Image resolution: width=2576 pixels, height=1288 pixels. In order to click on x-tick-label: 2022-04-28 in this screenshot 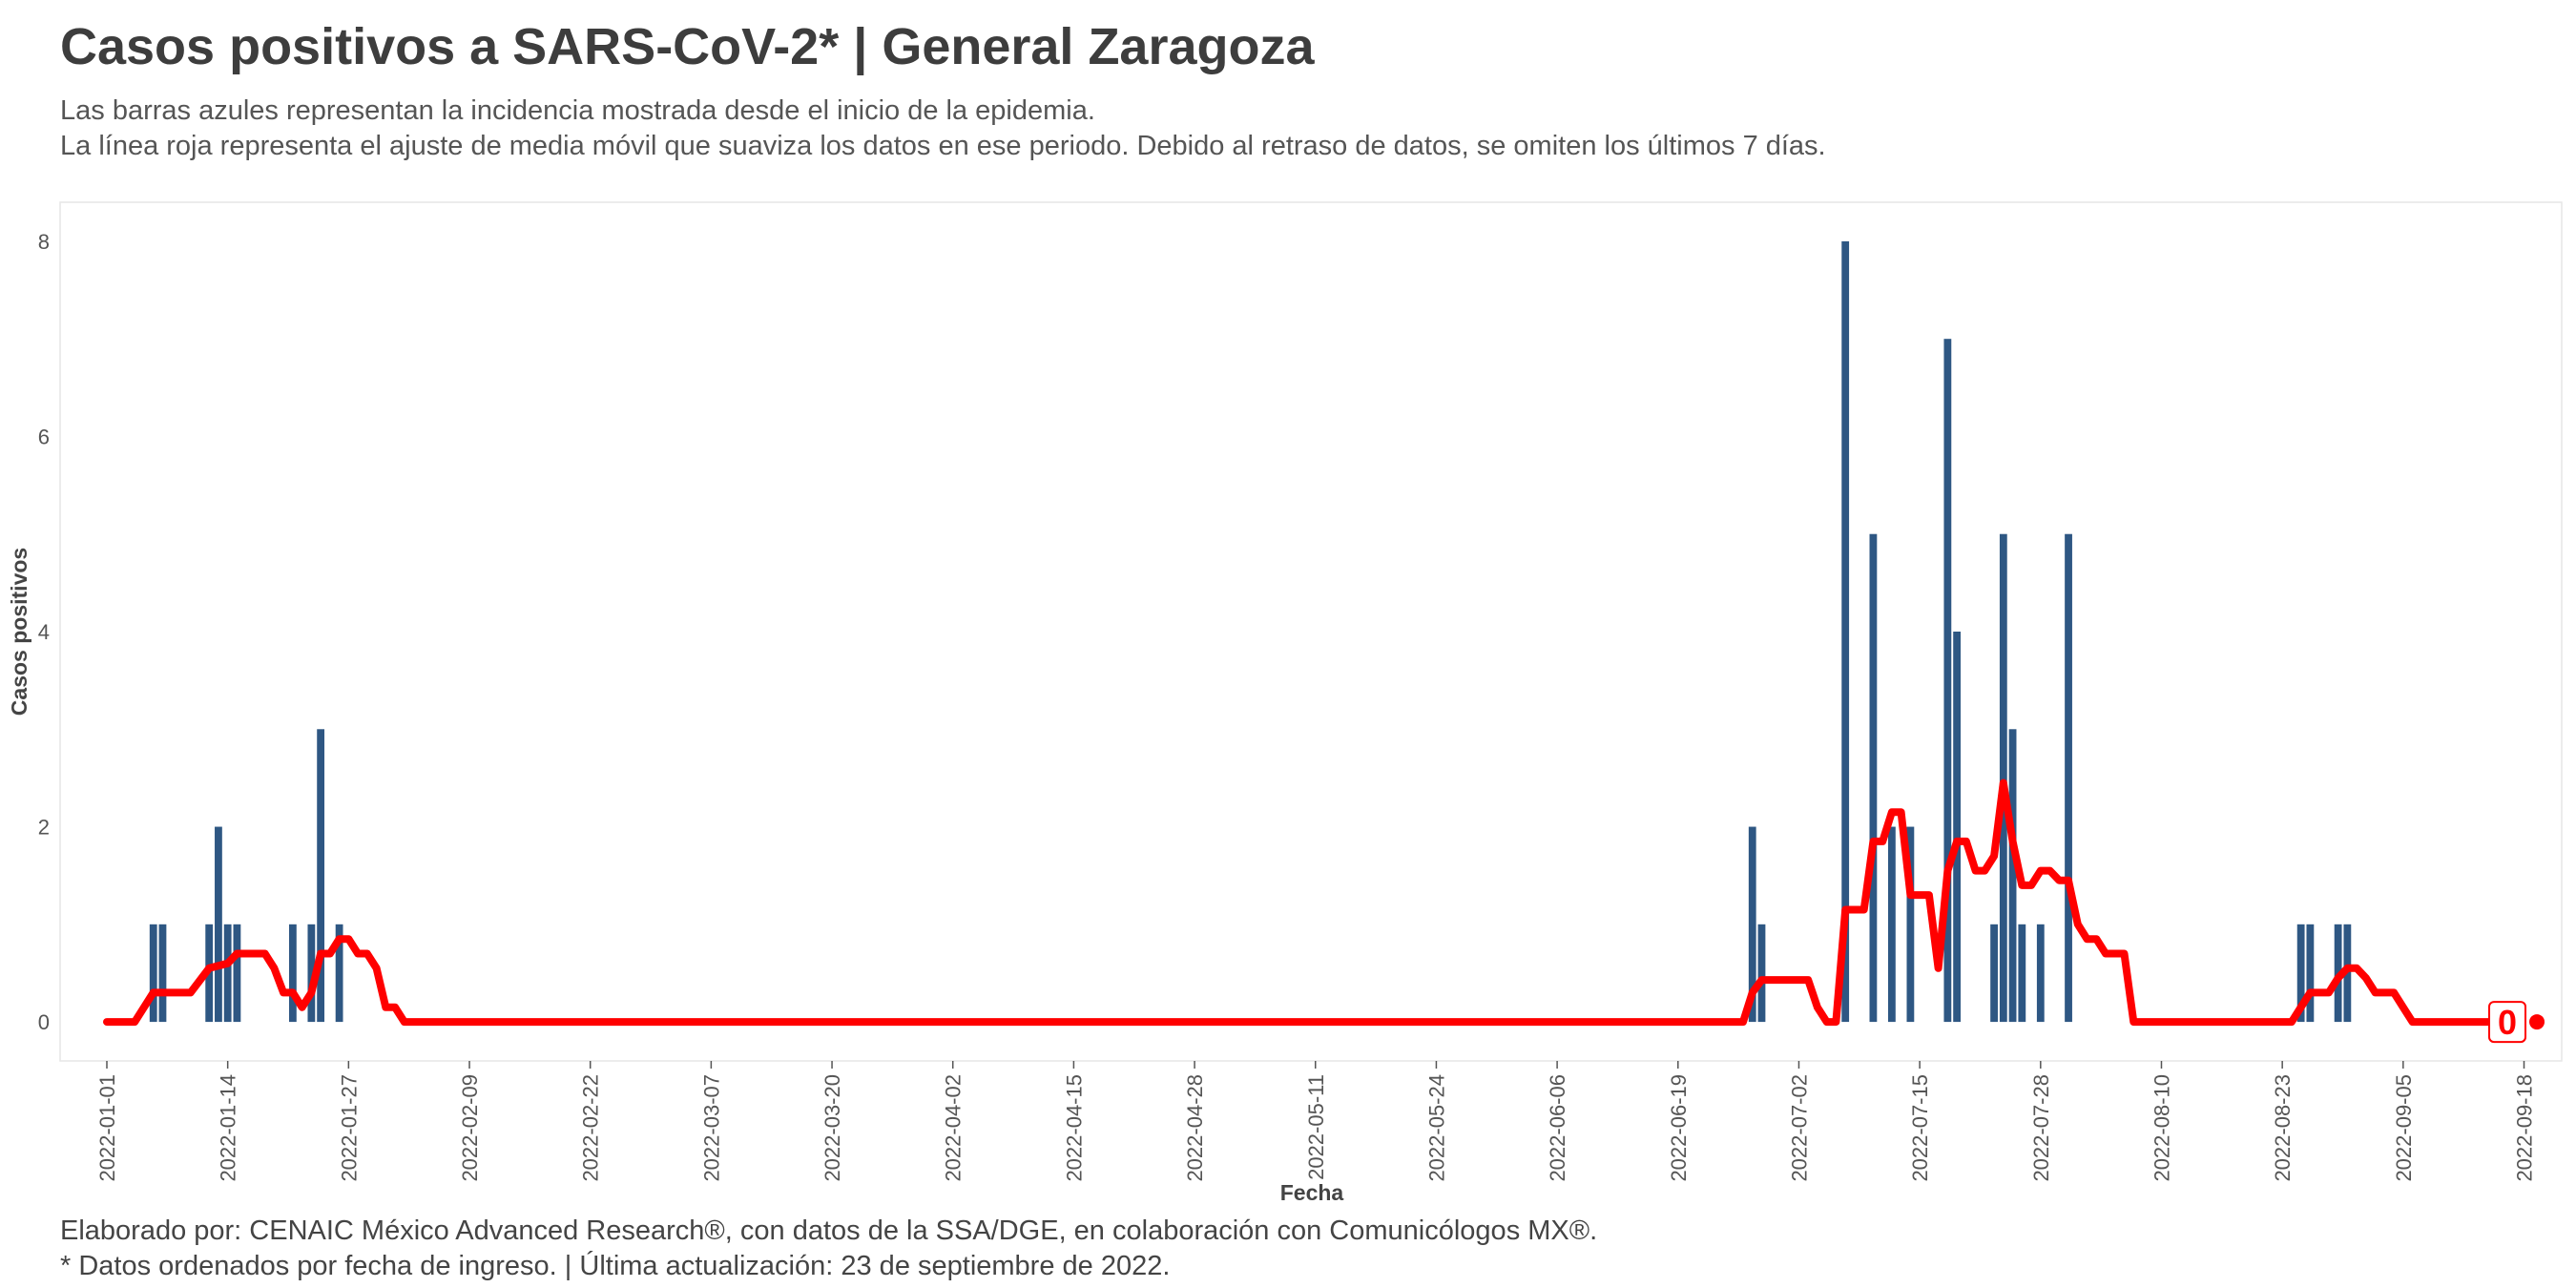, I will do `click(1195, 1128)`.